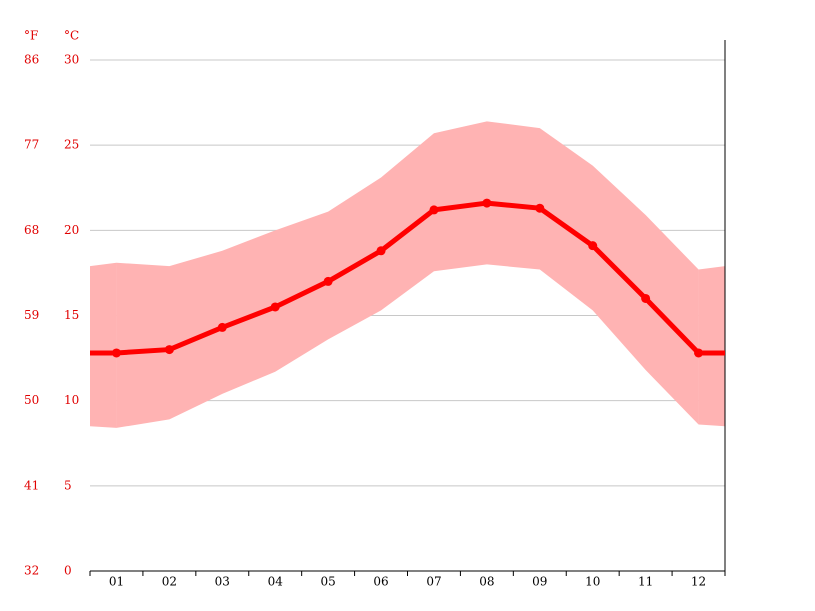  I want to click on y2-tick-label: 86, so click(31, 60).